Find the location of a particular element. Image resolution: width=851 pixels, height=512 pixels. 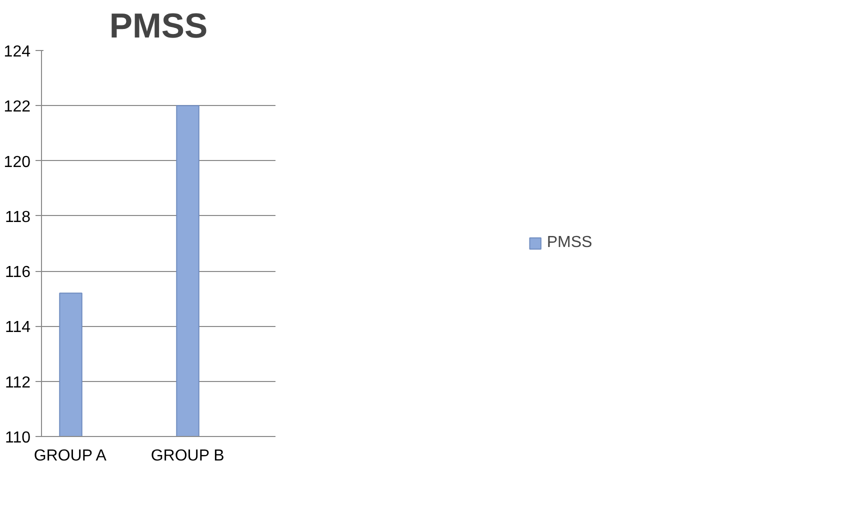

y-tick-label: 116 is located at coordinates (17, 273).